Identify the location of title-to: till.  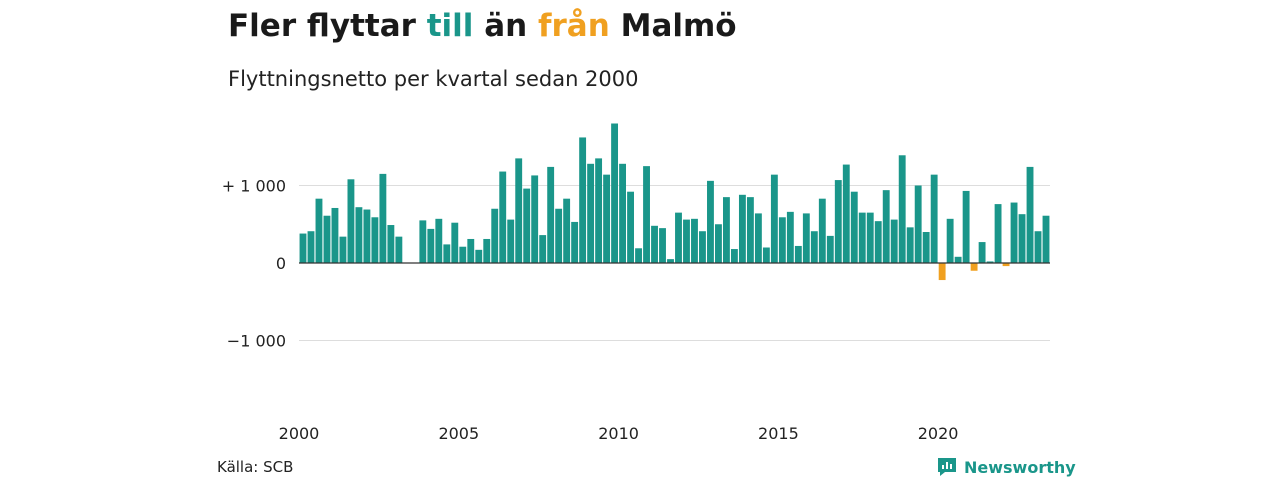
(450, 26).